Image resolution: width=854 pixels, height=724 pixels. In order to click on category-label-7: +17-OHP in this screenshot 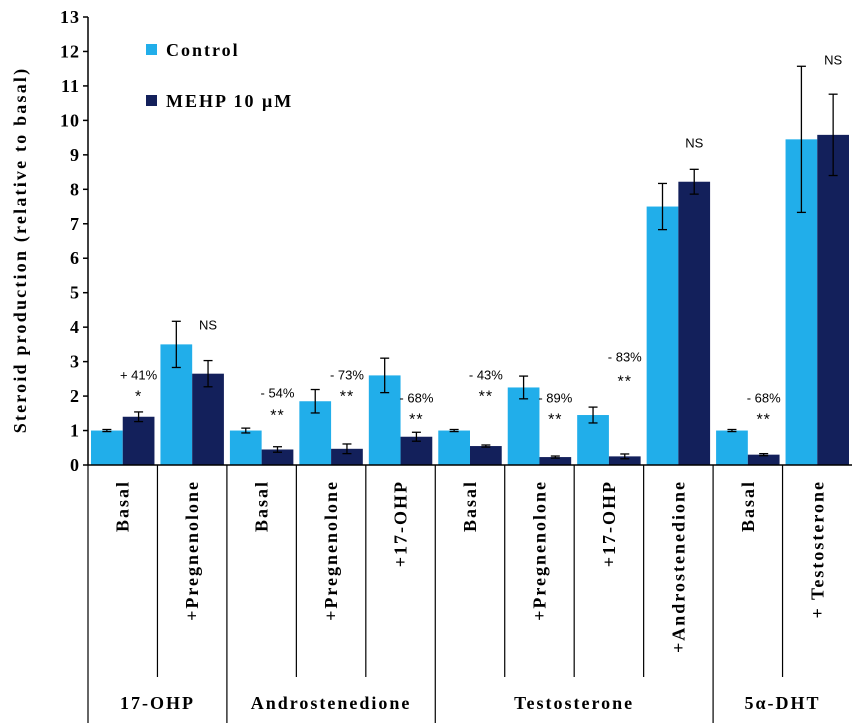, I will do `click(609, 523)`.